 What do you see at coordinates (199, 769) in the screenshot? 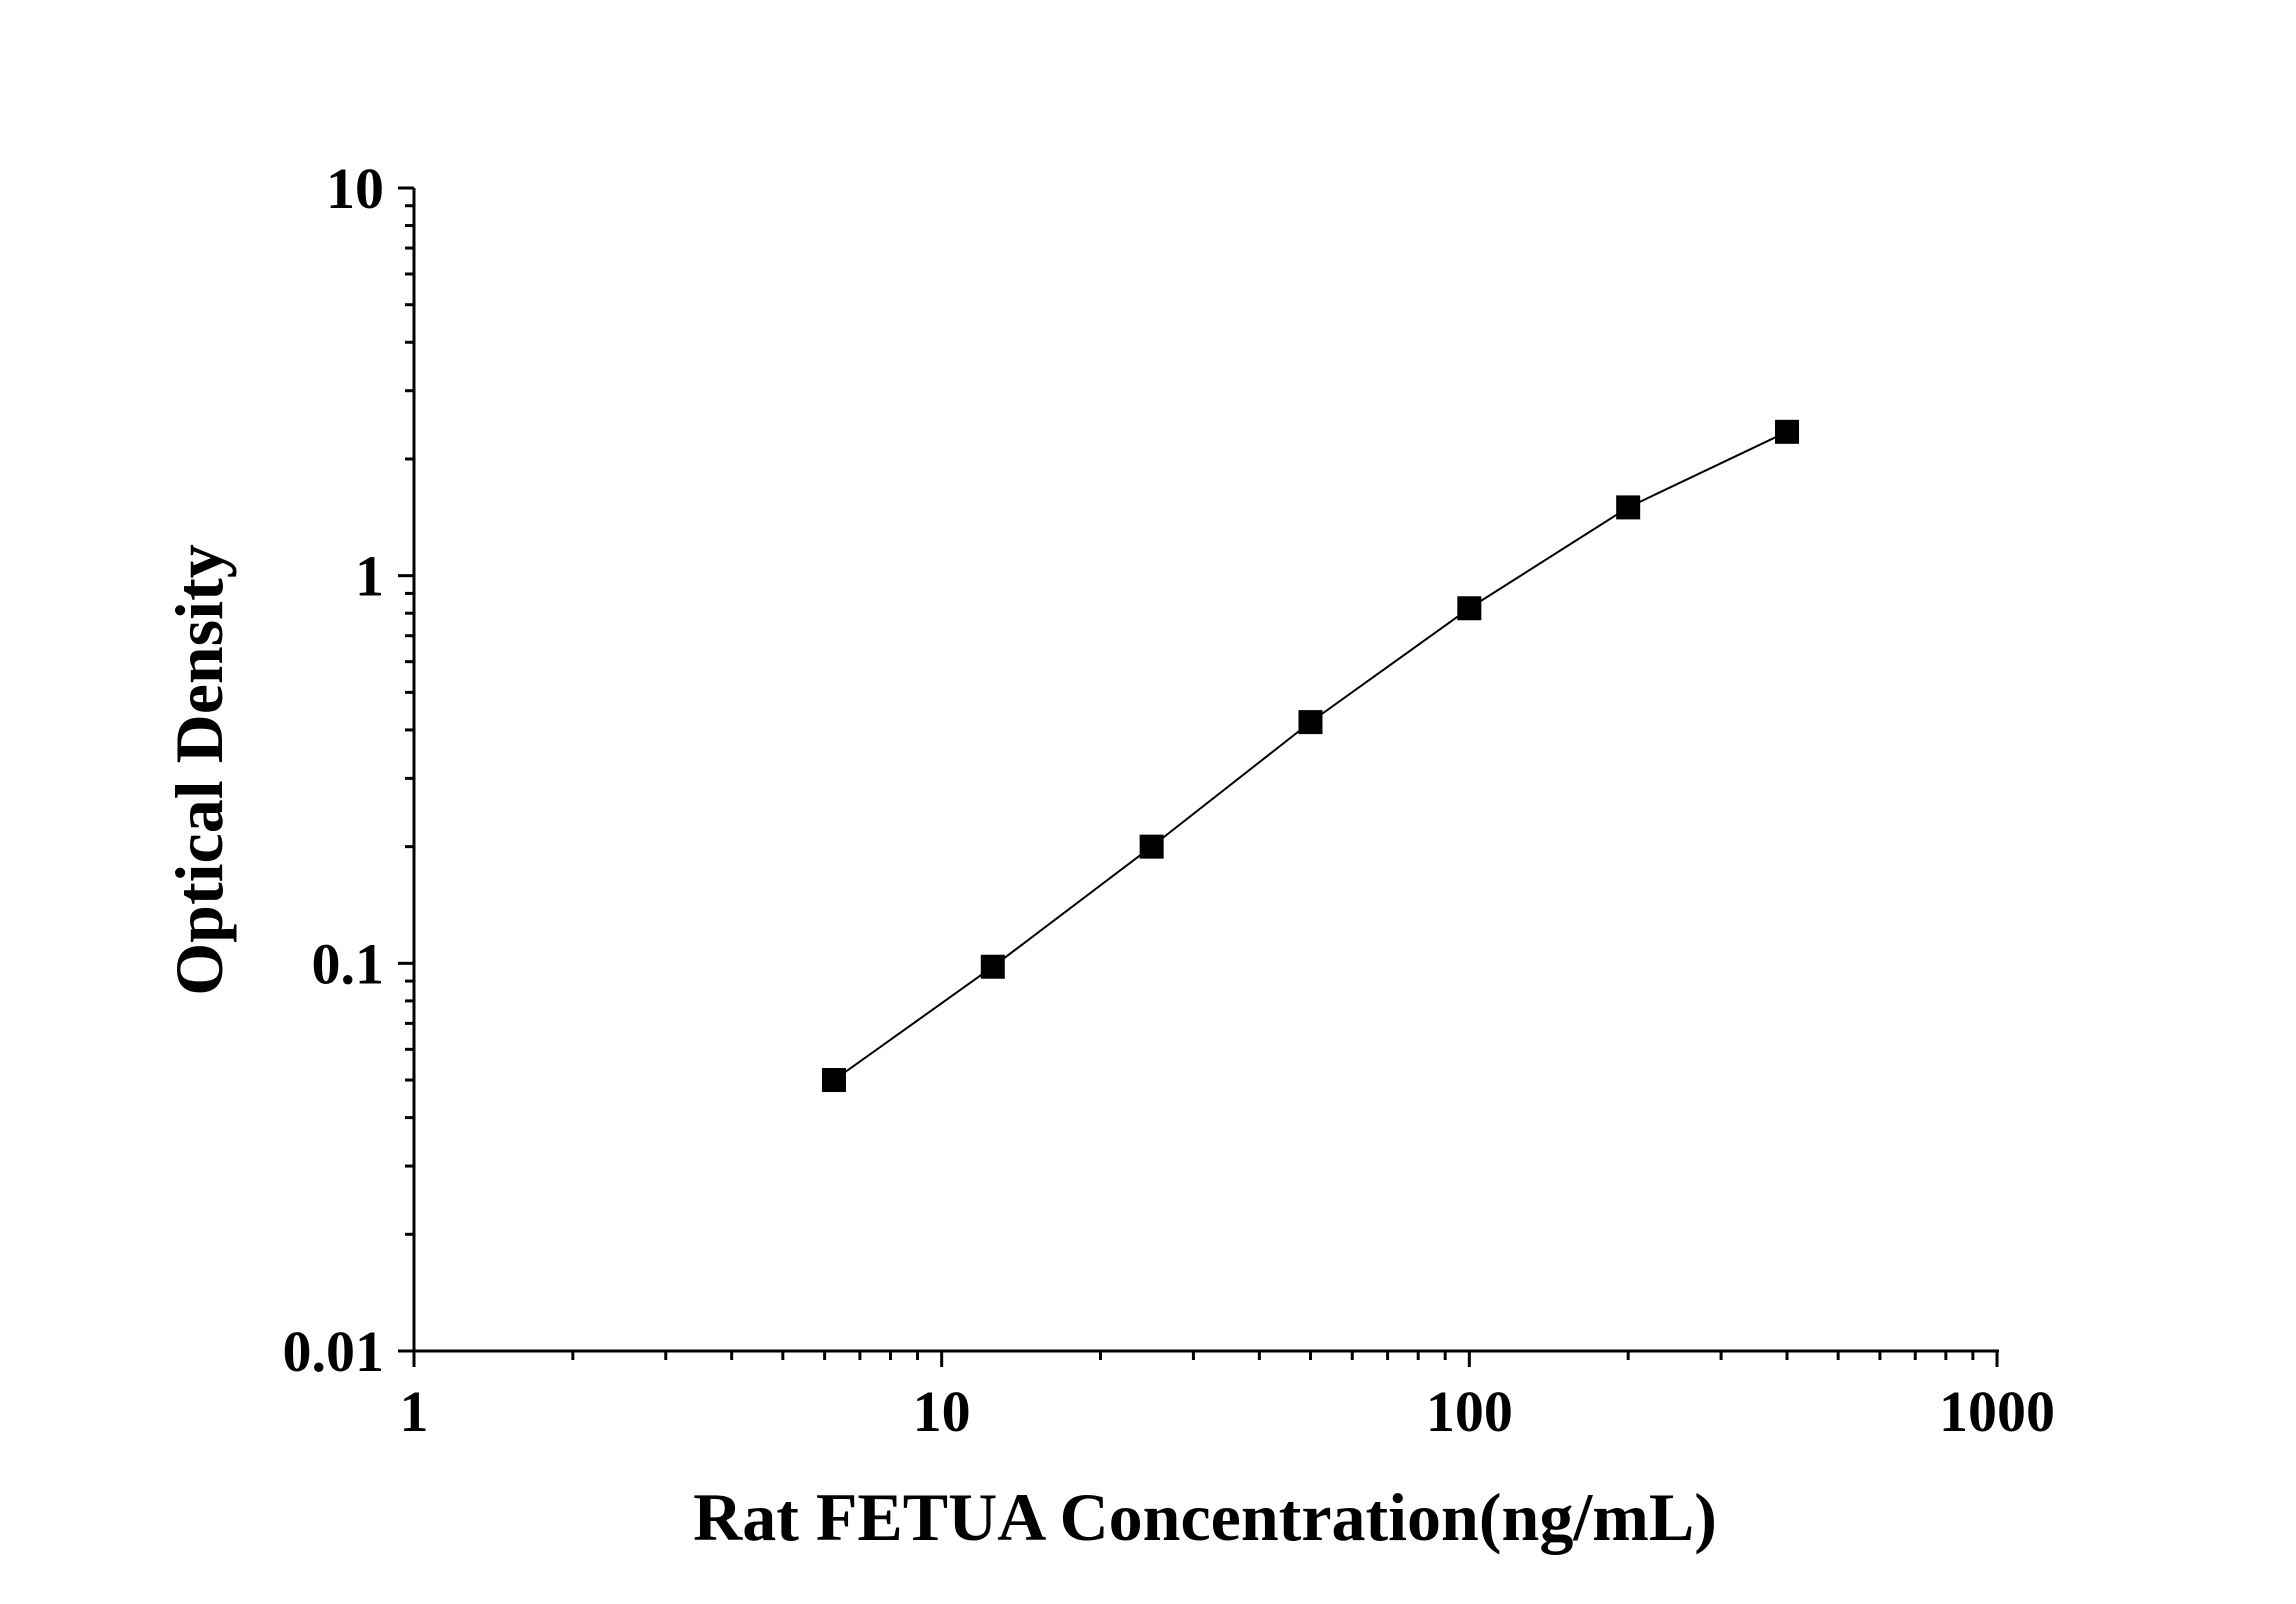
I see `y-axis-title: Optical Density` at bounding box center [199, 769].